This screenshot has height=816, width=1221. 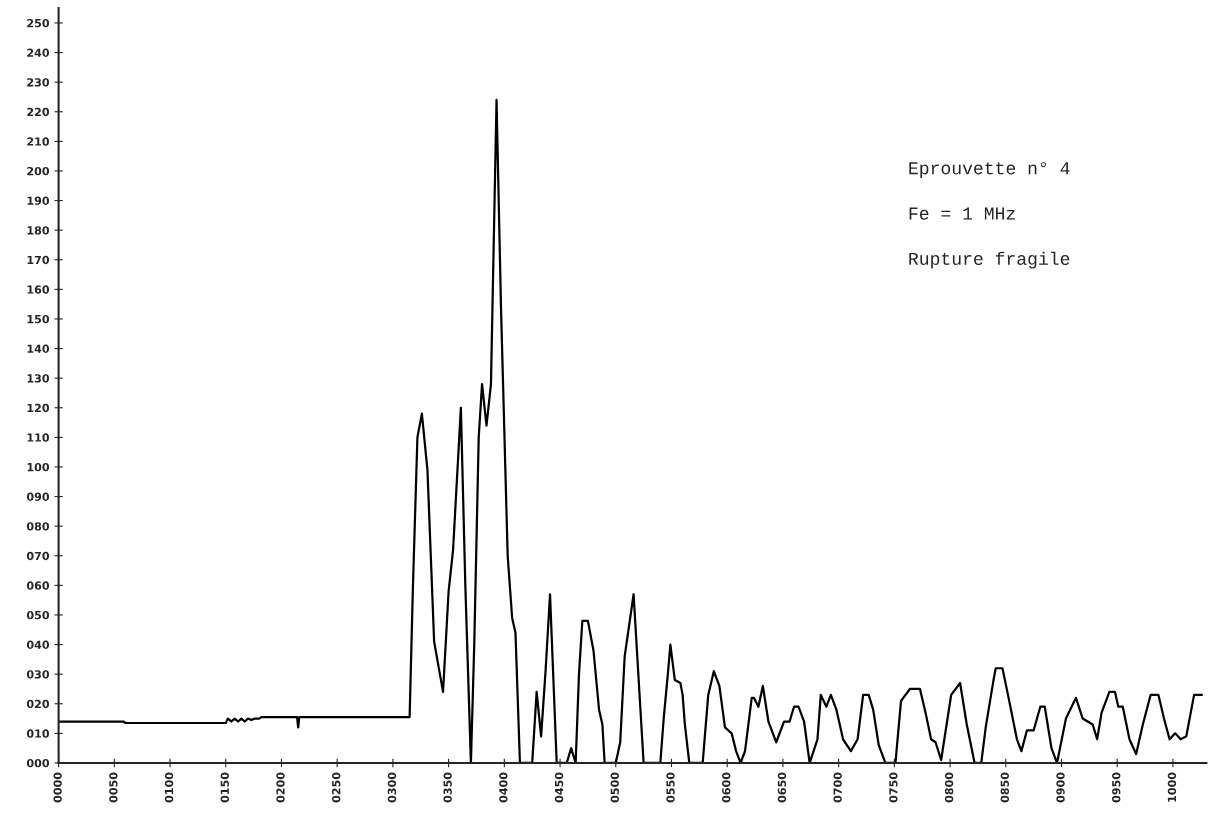 I want to click on y-tick-label: 200, so click(x=38, y=171).